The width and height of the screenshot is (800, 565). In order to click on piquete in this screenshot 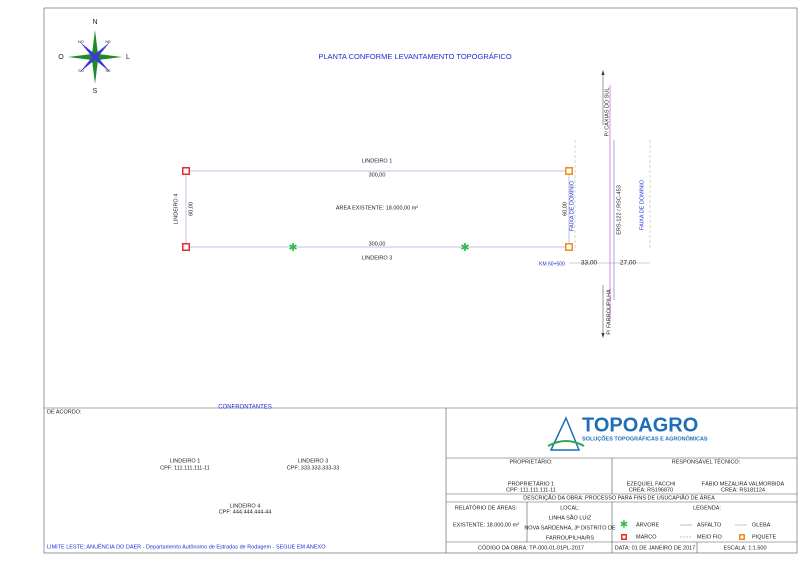, I will do `click(569, 209)`.